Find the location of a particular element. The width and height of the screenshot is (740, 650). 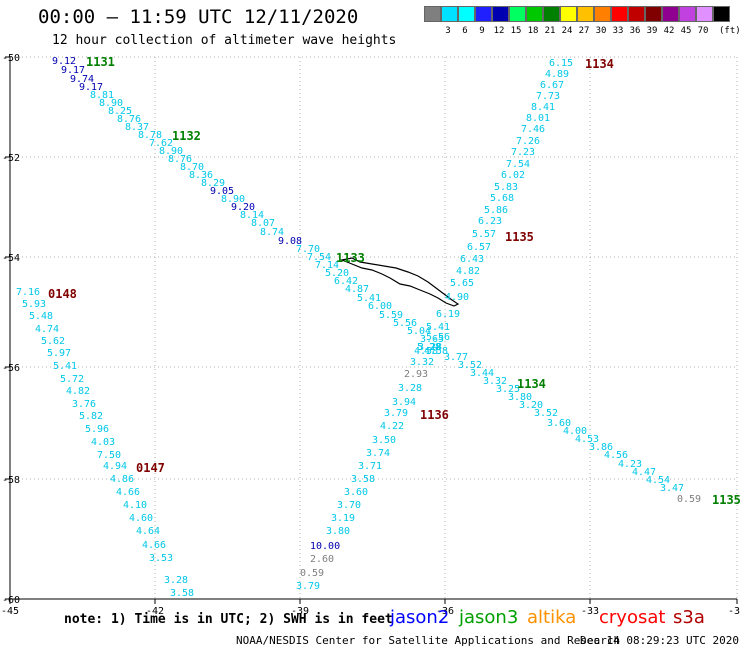

colorbar-label: 39 is located at coordinates (652, 31).